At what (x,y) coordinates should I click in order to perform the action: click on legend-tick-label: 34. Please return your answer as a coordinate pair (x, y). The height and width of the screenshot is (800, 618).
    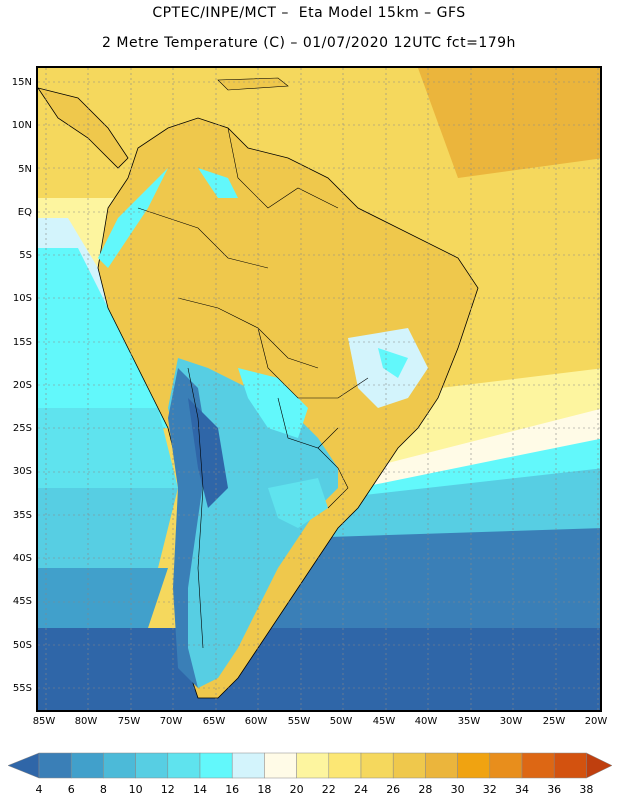
    Looking at the image, I should click on (522, 789).